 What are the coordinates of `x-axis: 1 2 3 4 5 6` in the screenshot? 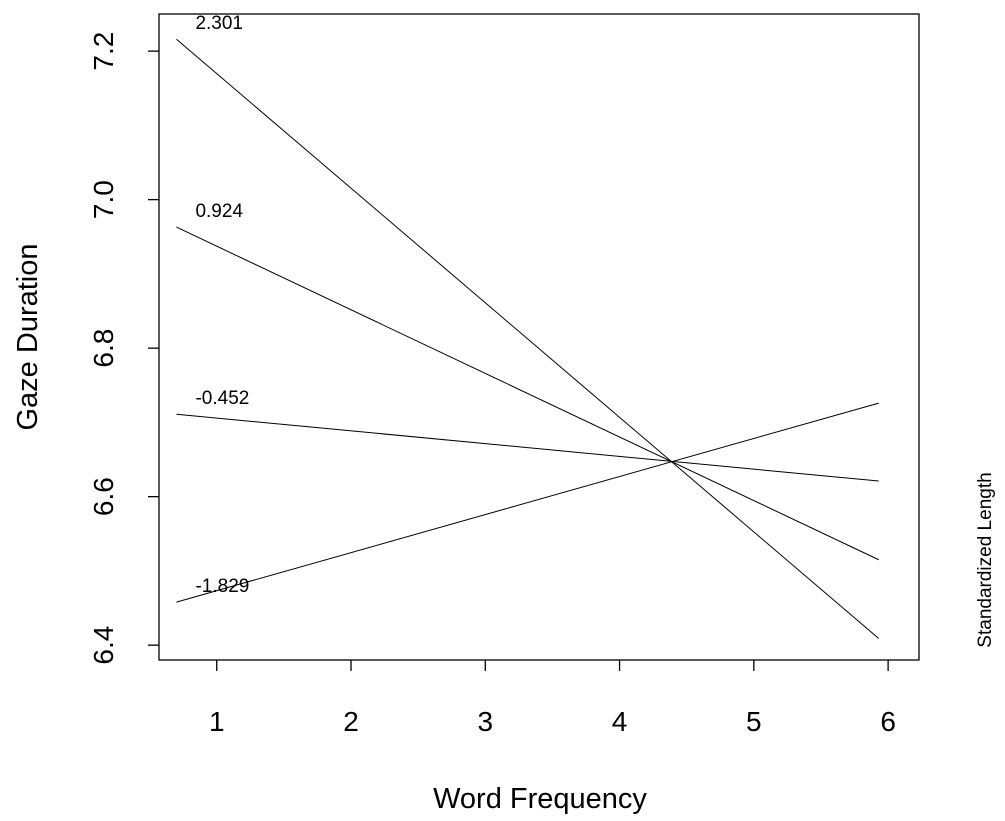 It's located at (552, 698).